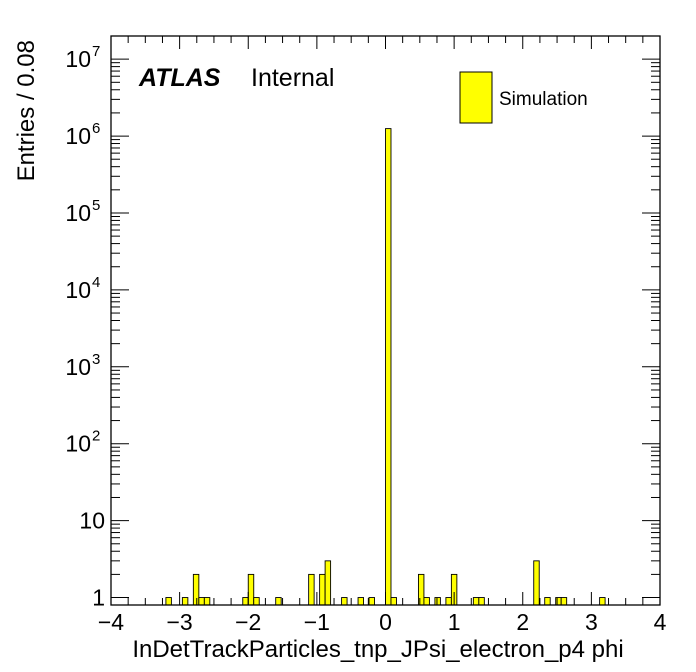 Image resolution: width=696 pixels, height=672 pixels. What do you see at coordinates (96, 51) in the screenshot?
I see `y-tick-exponent: 7` at bounding box center [96, 51].